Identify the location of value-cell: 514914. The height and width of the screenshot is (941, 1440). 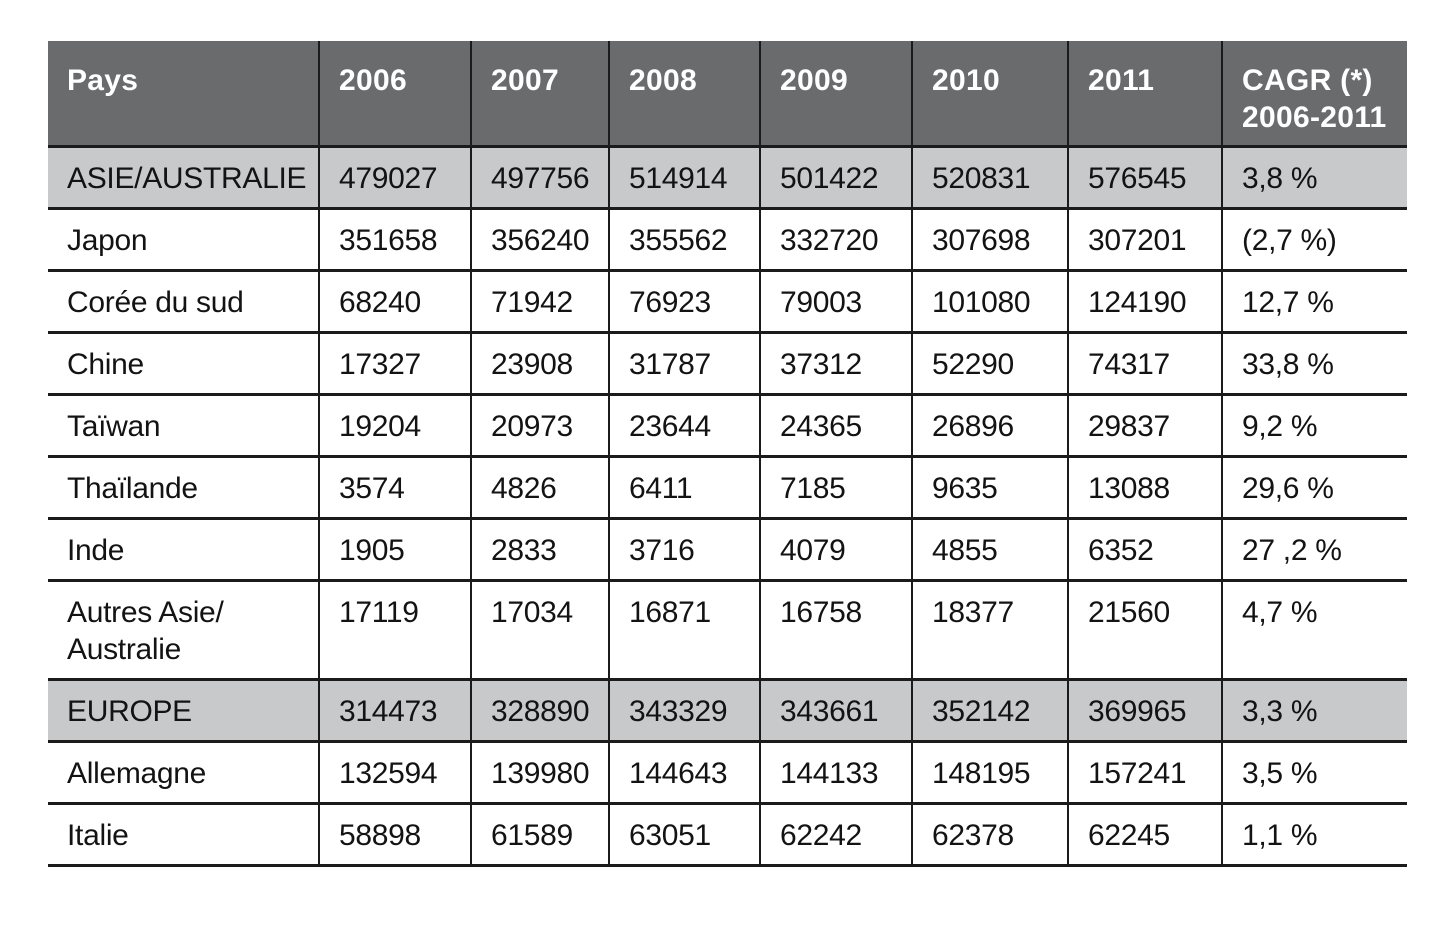
(684, 177).